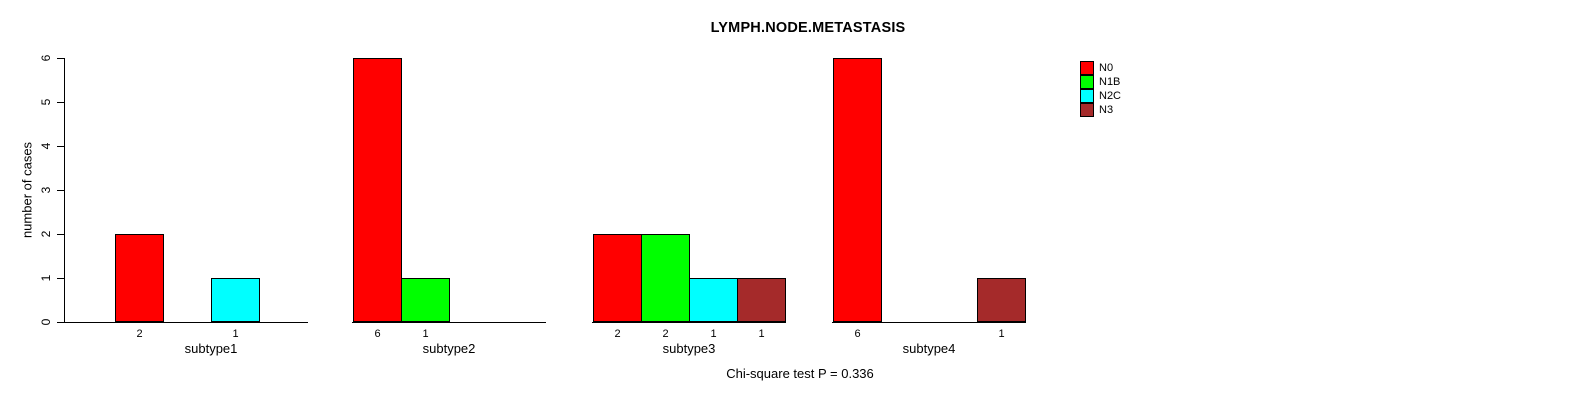  Describe the element at coordinates (139, 278) in the screenshot. I see `bar-n0-subtype1` at that location.